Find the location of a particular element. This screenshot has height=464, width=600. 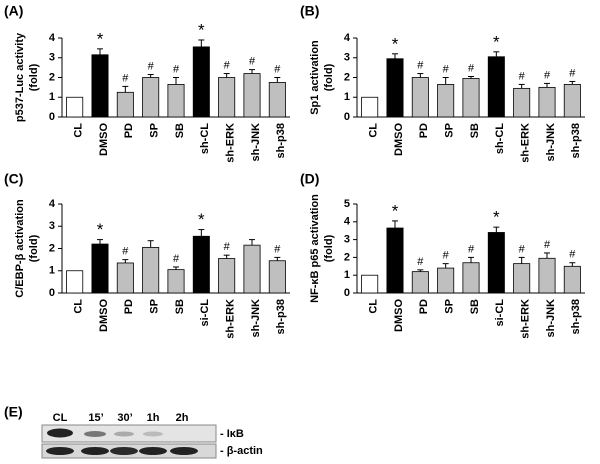

row-label: - β-actin is located at coordinates (241, 451).